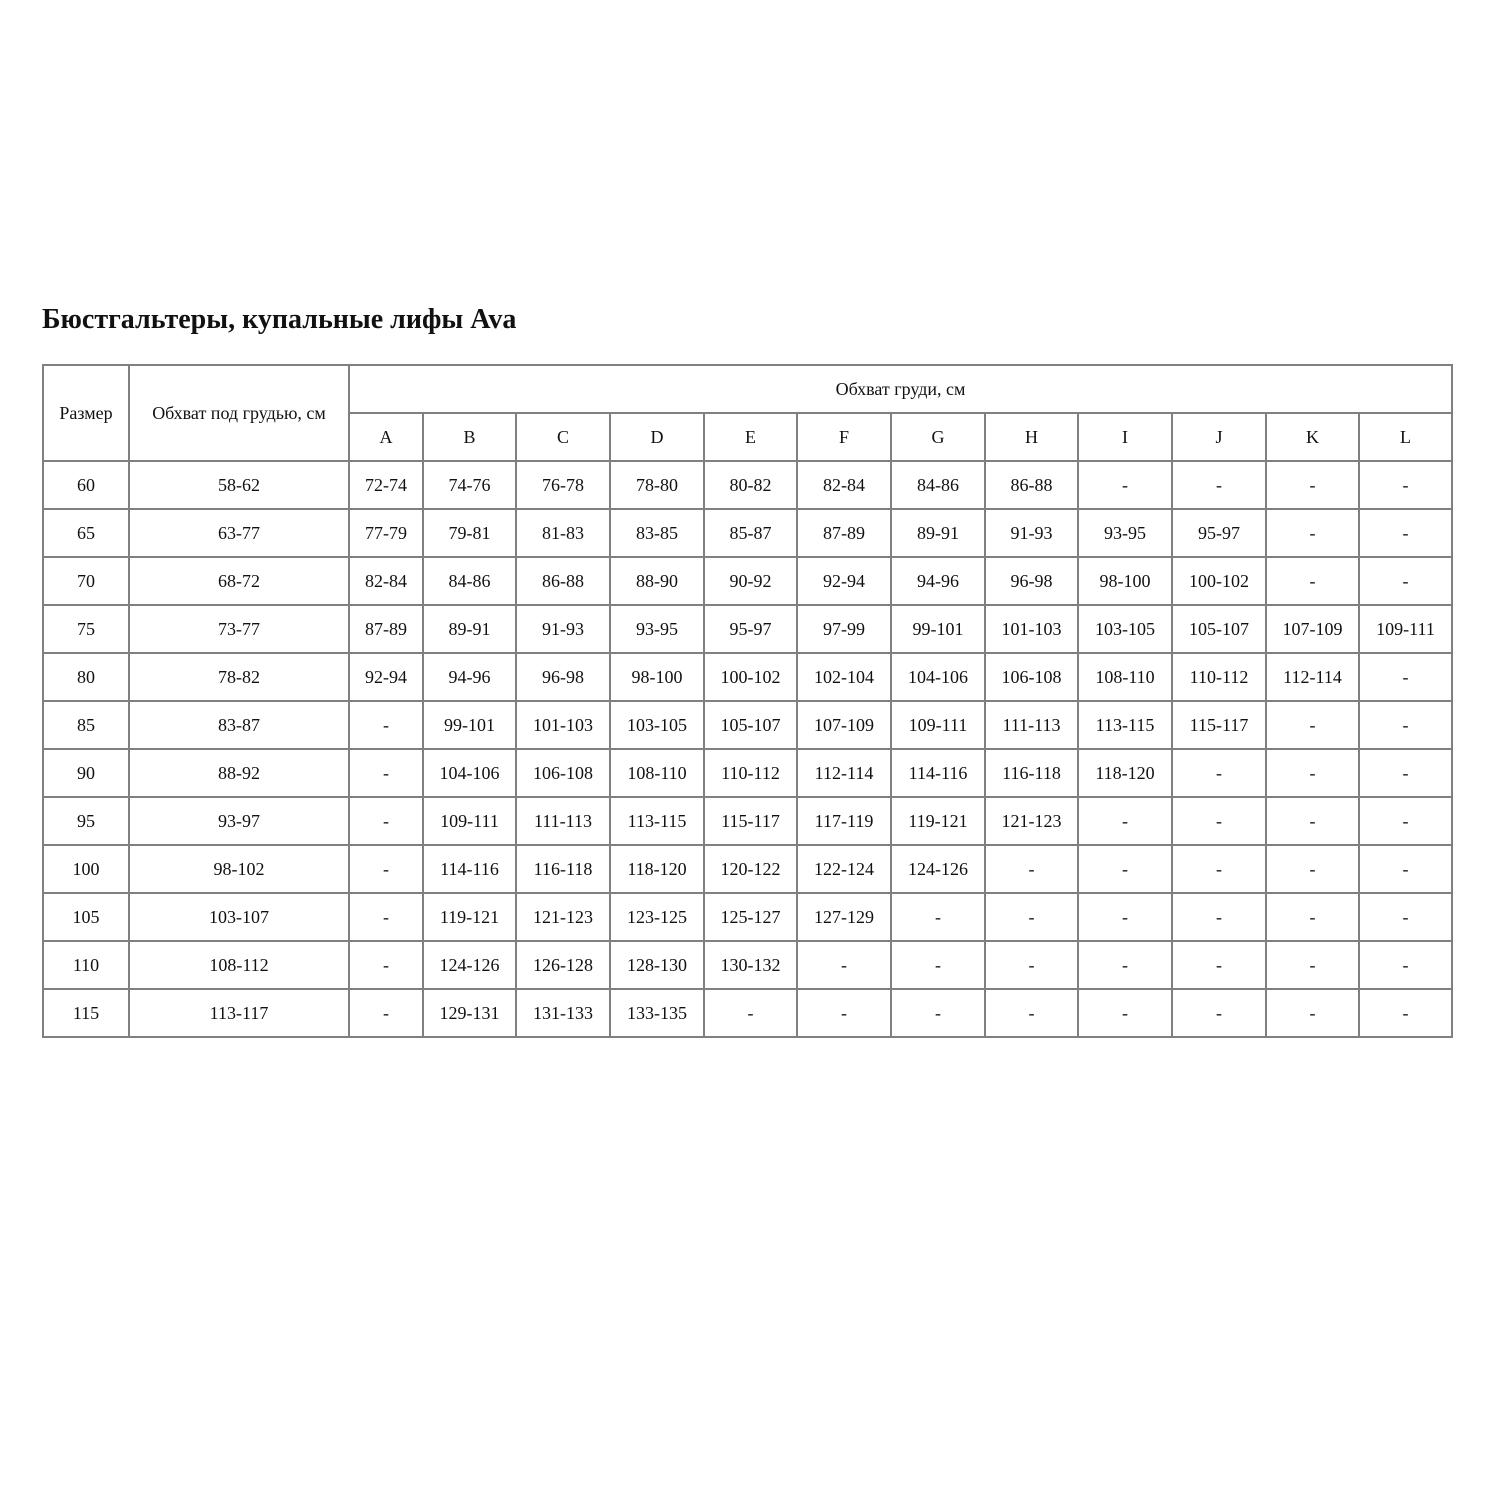  What do you see at coordinates (844, 437) in the screenshot?
I see `cup-header: F` at bounding box center [844, 437].